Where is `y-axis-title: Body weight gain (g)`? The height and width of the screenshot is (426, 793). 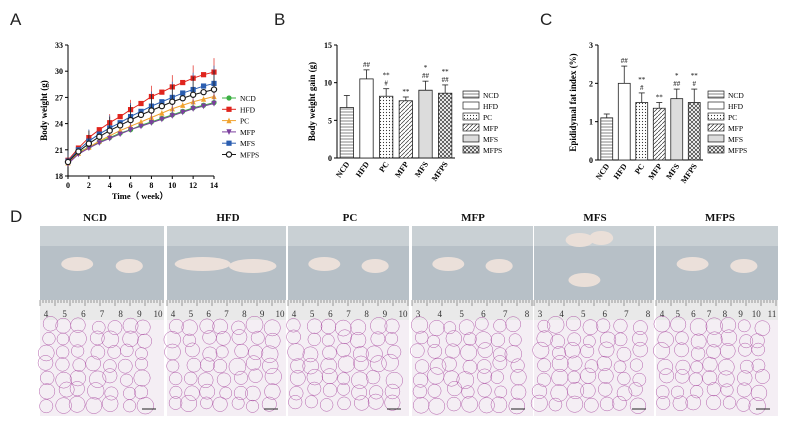 y-axis-title: Body weight gain (g) is located at coordinates (312, 101).